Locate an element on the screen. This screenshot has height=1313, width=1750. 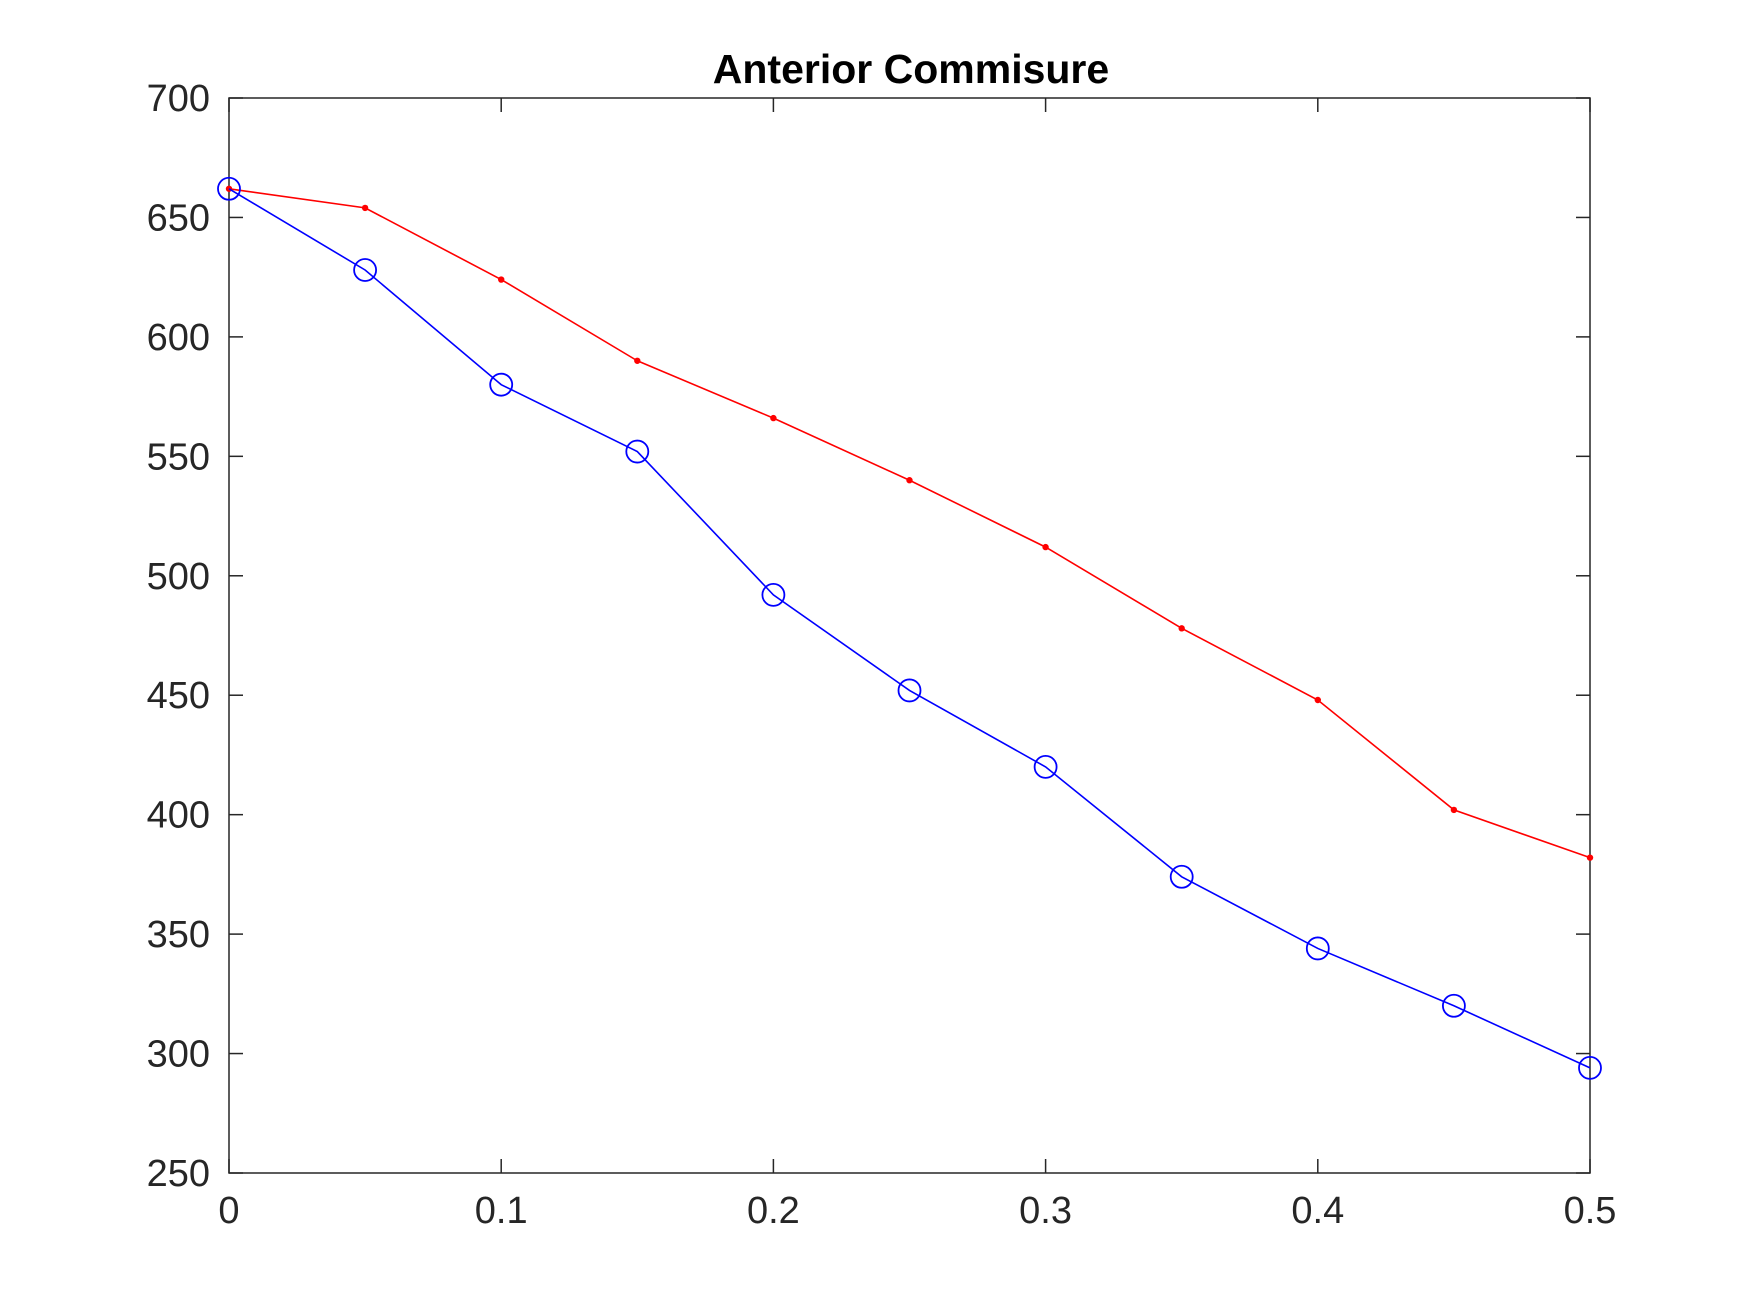
chart-title: Anterior Commisure is located at coordinates (911, 69).